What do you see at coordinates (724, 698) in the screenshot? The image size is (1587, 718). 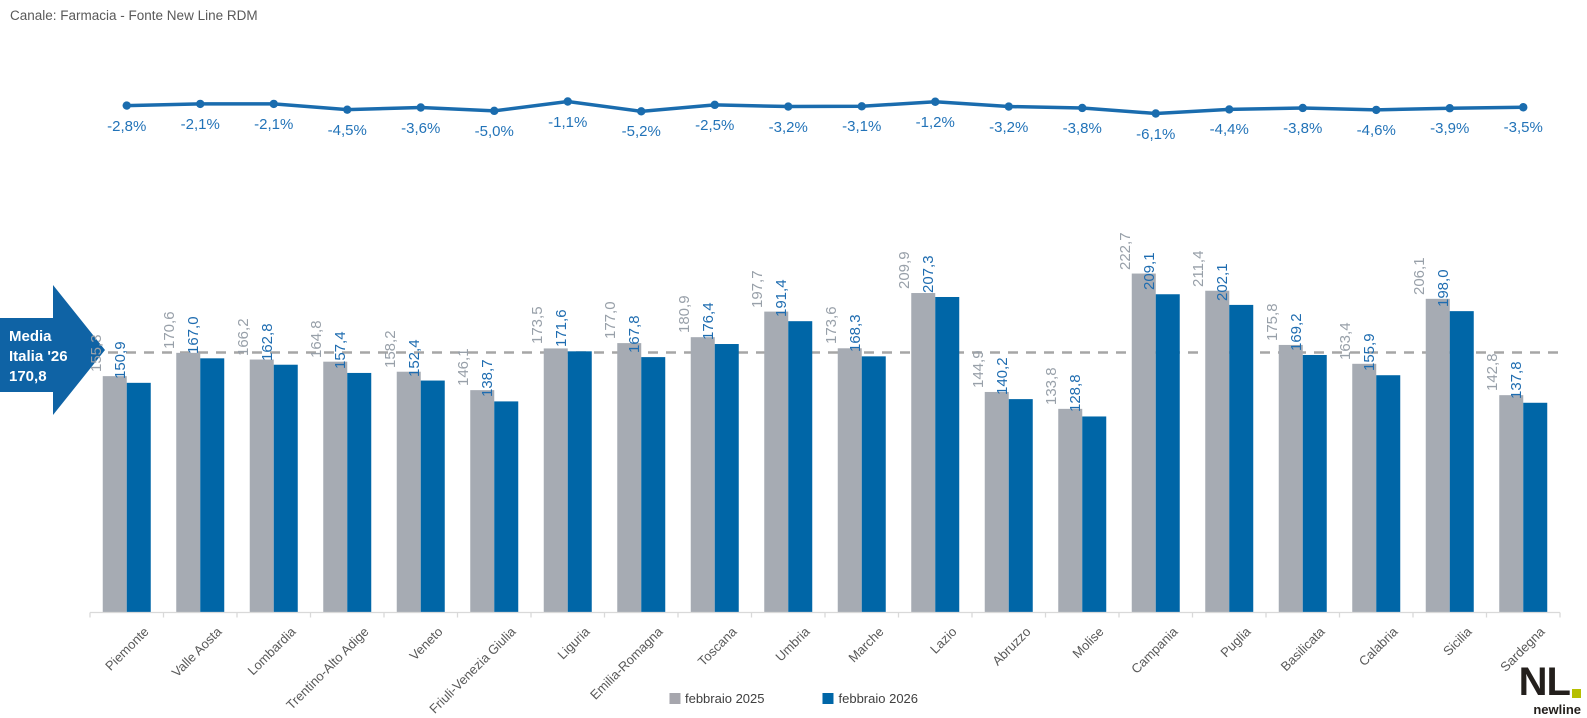 I see `legend-label-feb2025: febbraio 2025` at bounding box center [724, 698].